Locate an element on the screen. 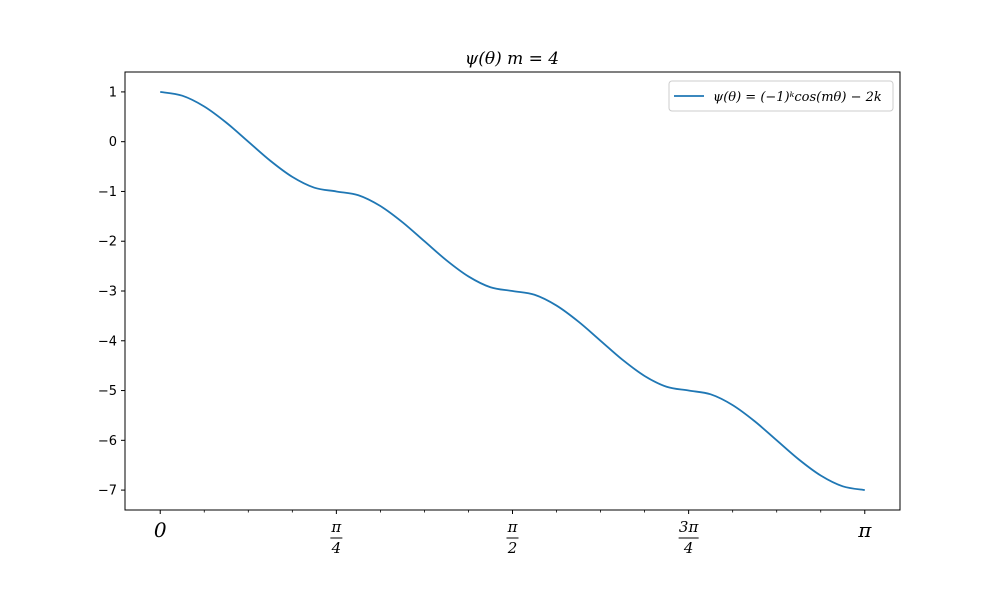 The image size is (1000, 600). y-tick-label: −5 is located at coordinates (107, 391).